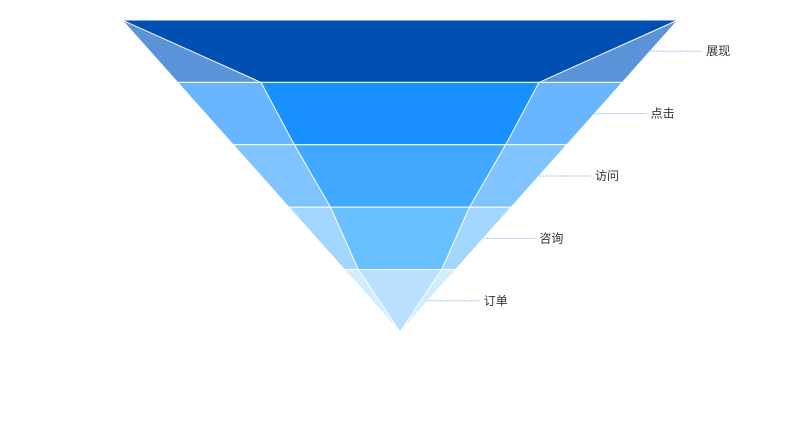 This screenshot has height=428, width=800. I want to click on stage-label-0: 展现, so click(718, 51).